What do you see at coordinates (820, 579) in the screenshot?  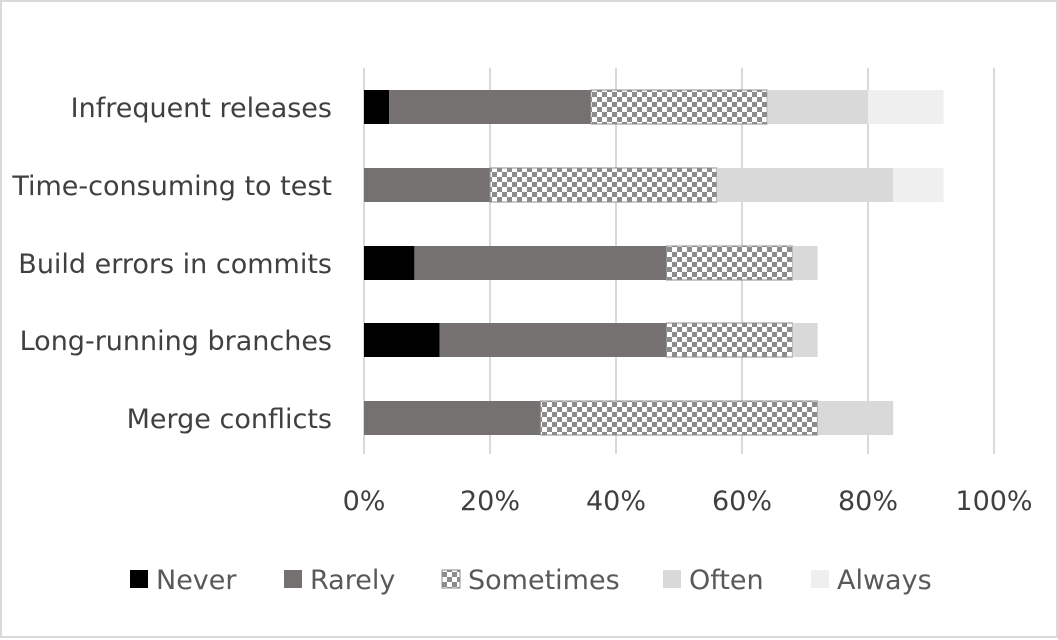 I see `legend-swatch-always` at bounding box center [820, 579].